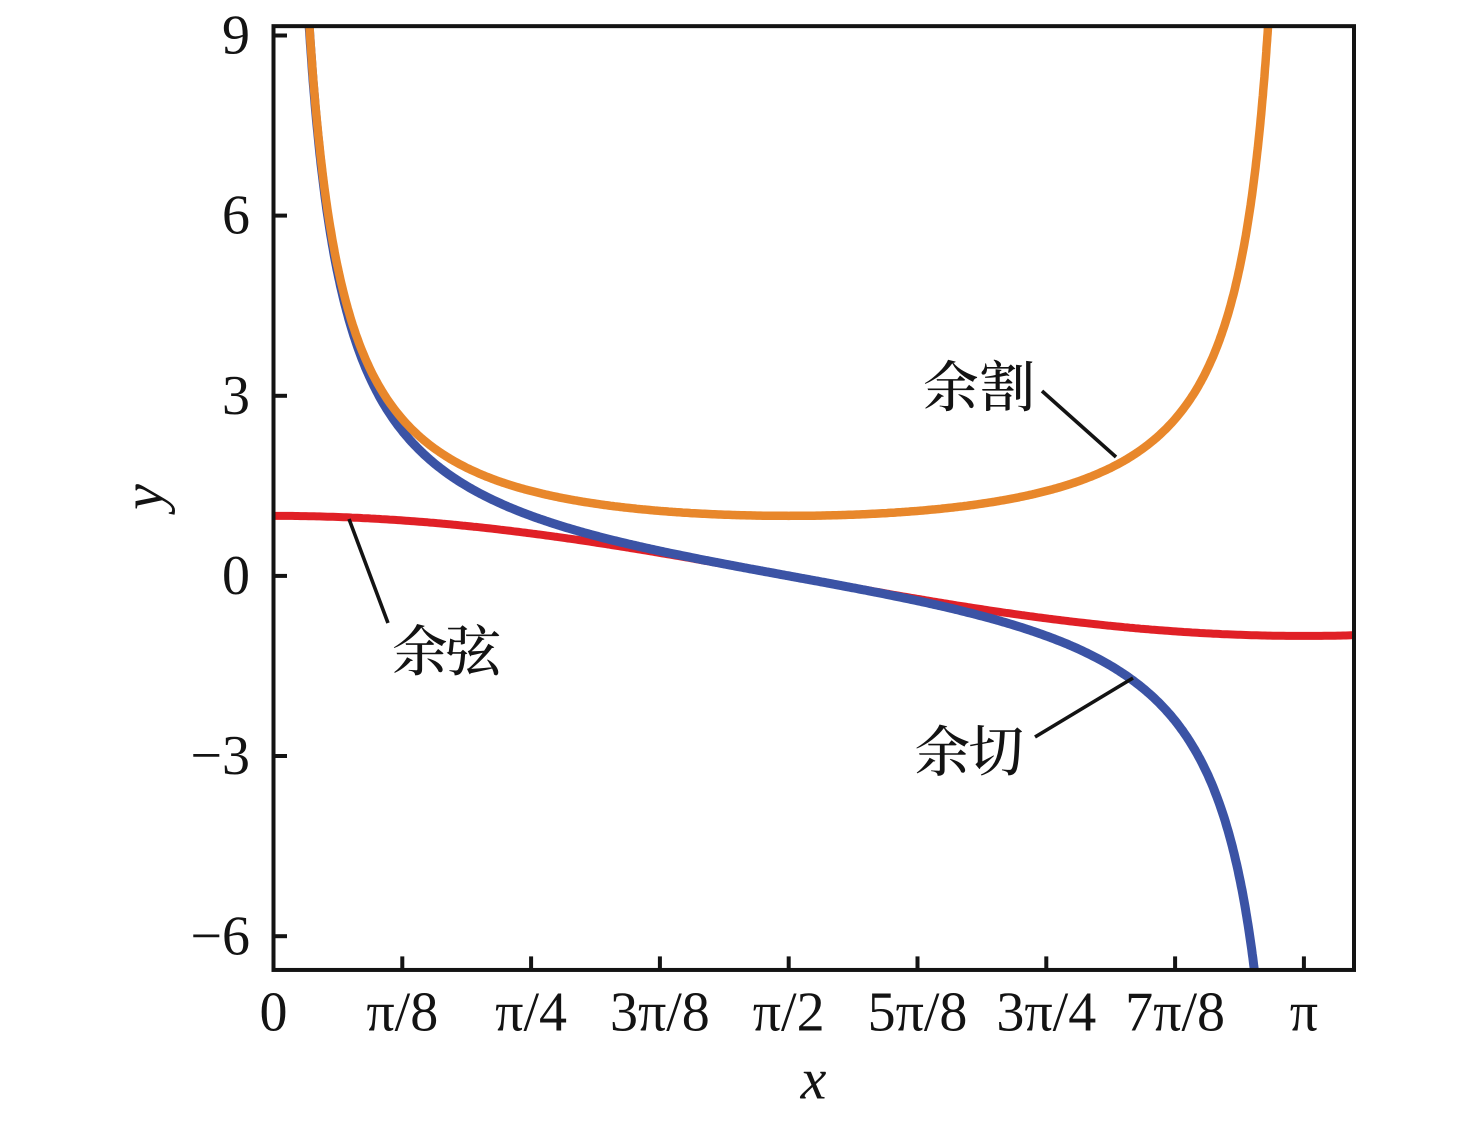 This screenshot has height=1122, width=1476. Describe the element at coordinates (220, 936) in the screenshot. I see `svg-text: −6` at that location.